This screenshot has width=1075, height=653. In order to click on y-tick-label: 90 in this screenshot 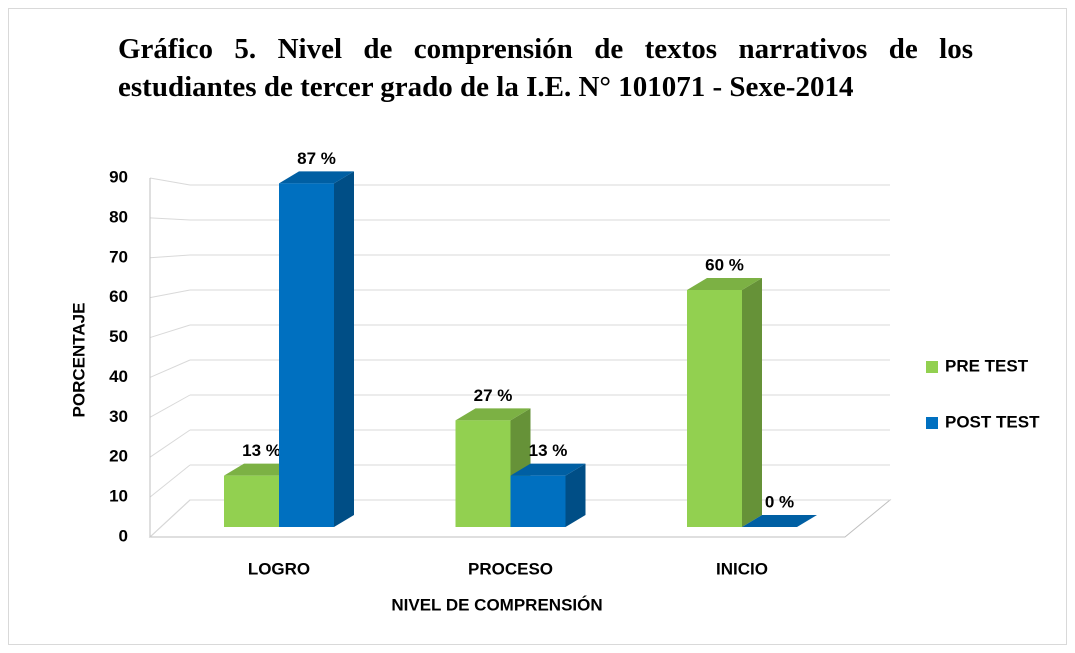, I will do `click(118, 176)`.